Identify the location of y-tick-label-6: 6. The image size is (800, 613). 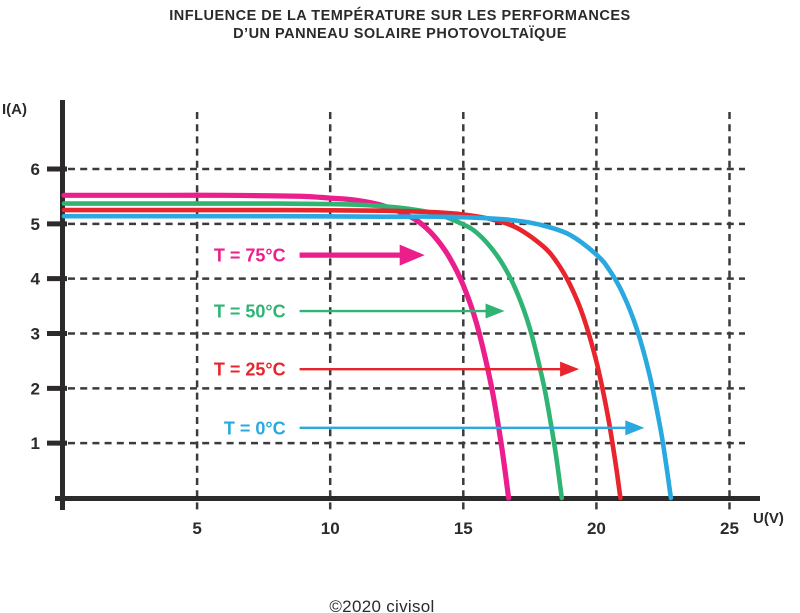
(35, 169).